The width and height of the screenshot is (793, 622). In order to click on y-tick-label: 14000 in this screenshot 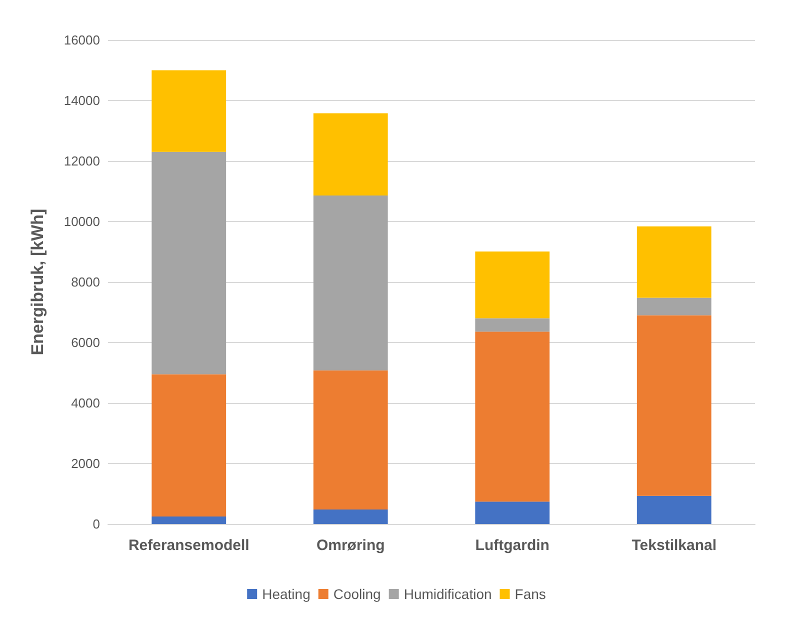, I will do `click(82, 100)`.